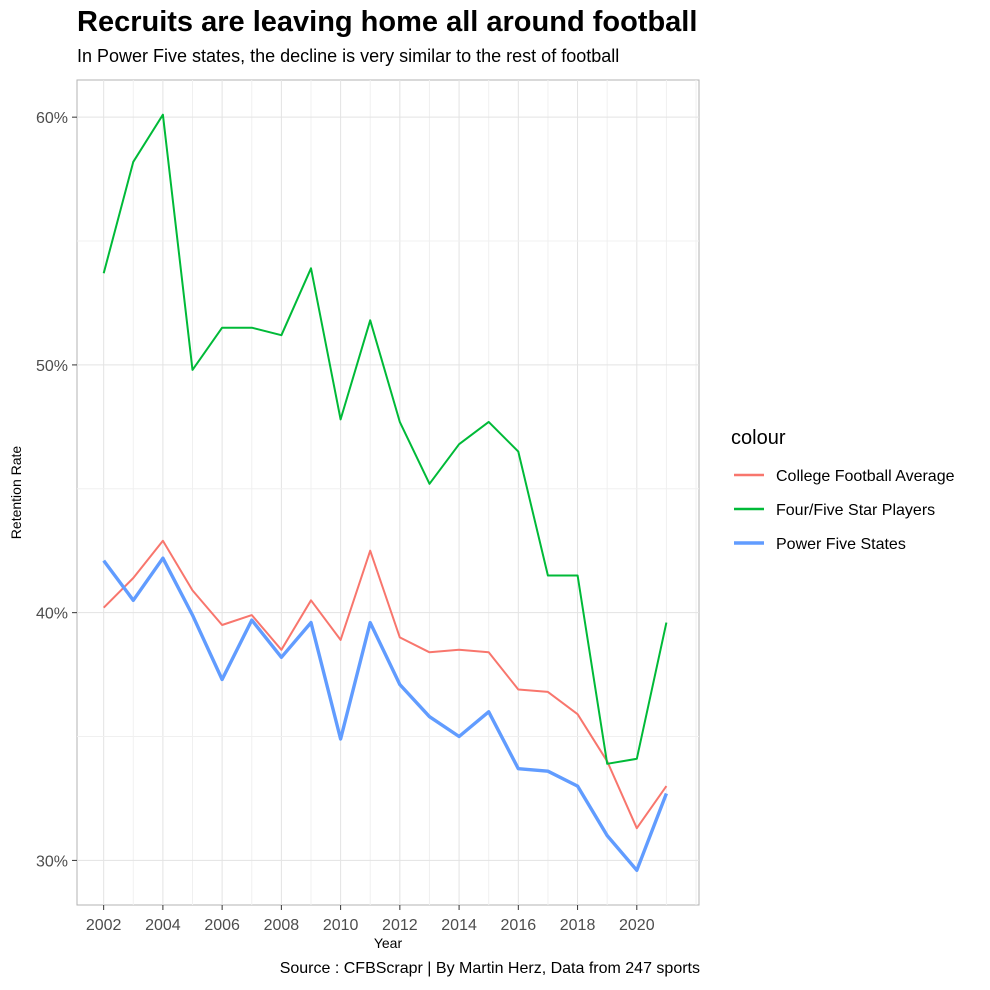 The width and height of the screenshot is (990, 990). Describe the element at coordinates (222, 925) in the screenshot. I see `x-tick-label: 2006` at that location.